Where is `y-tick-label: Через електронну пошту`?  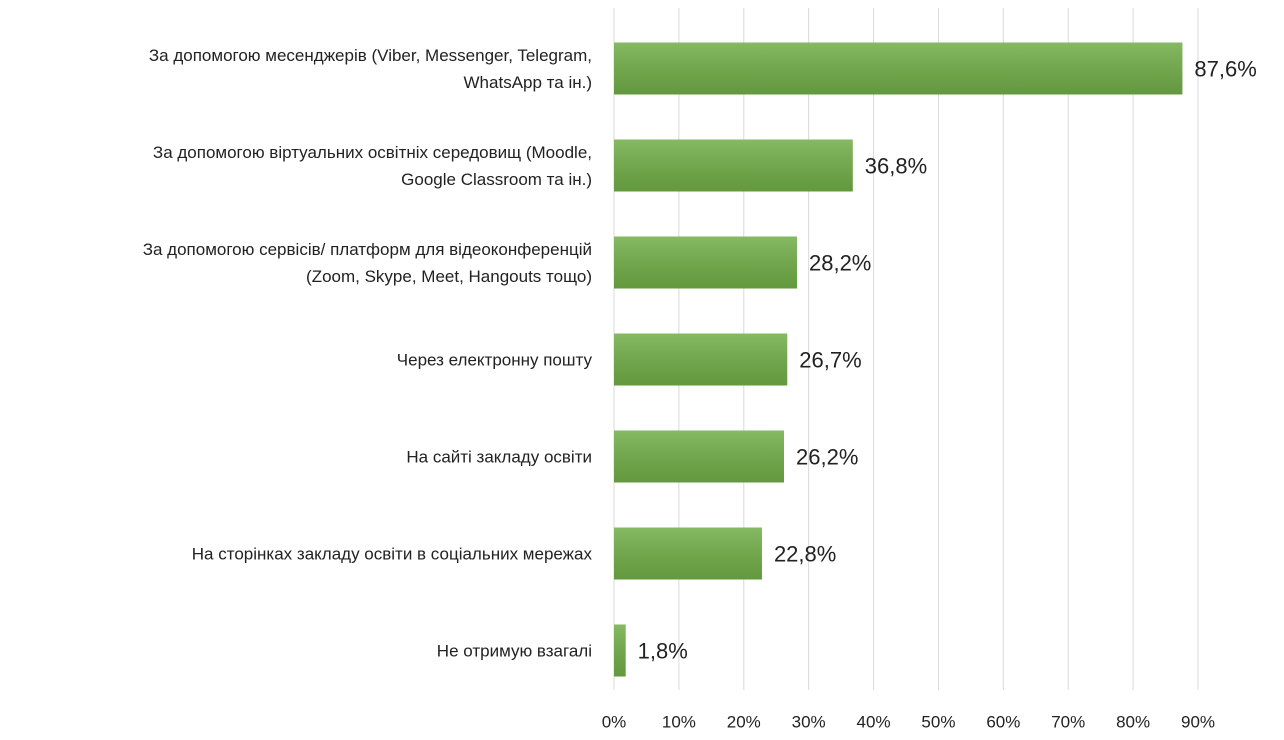
y-tick-label: Через електронну пошту is located at coordinates (494, 359).